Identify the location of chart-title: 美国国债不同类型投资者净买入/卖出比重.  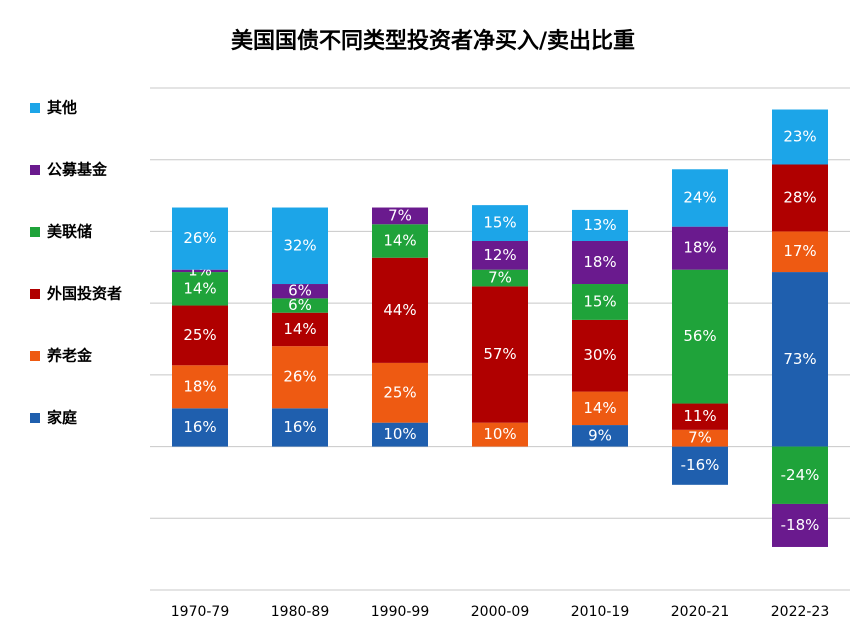
(433, 41).